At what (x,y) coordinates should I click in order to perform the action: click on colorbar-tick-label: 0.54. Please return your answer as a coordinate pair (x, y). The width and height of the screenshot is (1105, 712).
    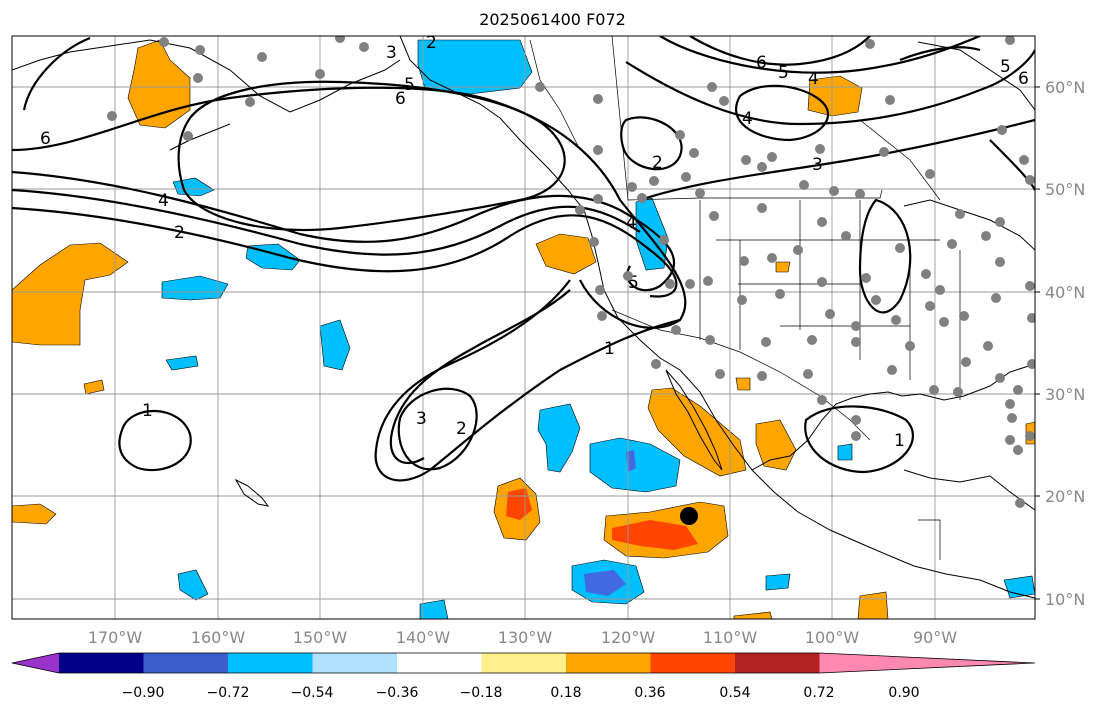
    Looking at the image, I should click on (734, 693).